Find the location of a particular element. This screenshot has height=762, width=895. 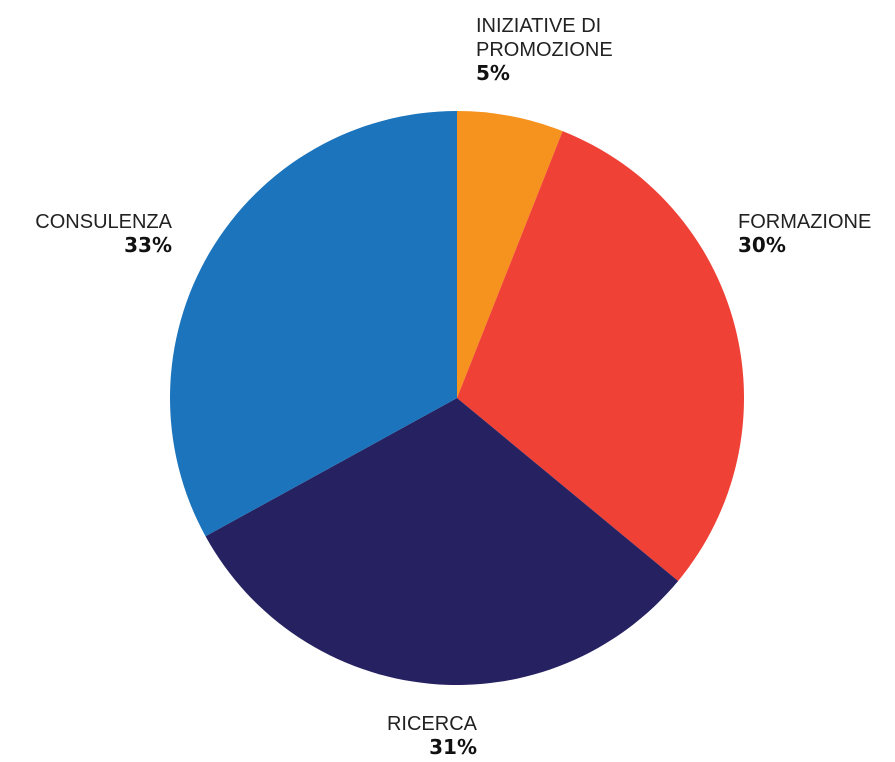

slice-percent-label: 30% is located at coordinates (762, 245).